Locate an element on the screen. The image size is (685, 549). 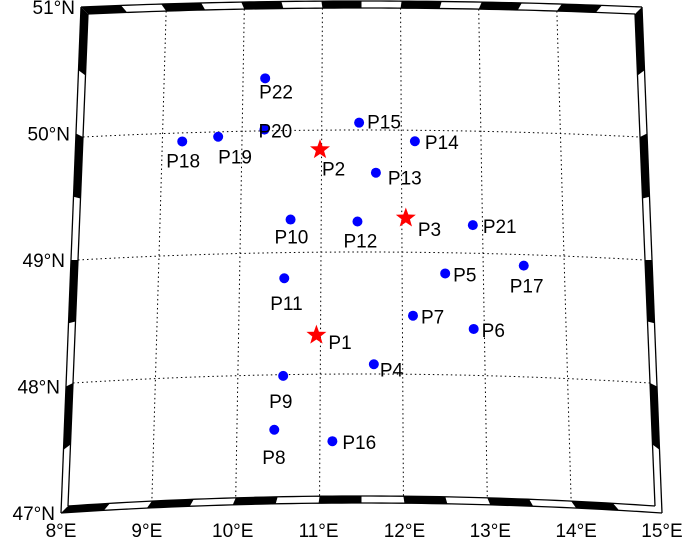
point-label: P16 is located at coordinates (359, 443).